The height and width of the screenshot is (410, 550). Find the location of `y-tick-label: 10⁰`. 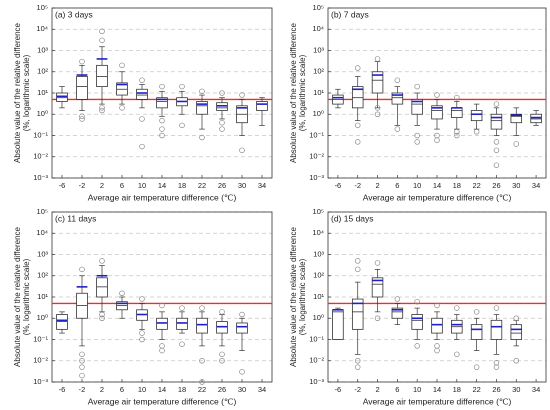

y-tick-label: 10⁰ is located at coordinates (318, 113).